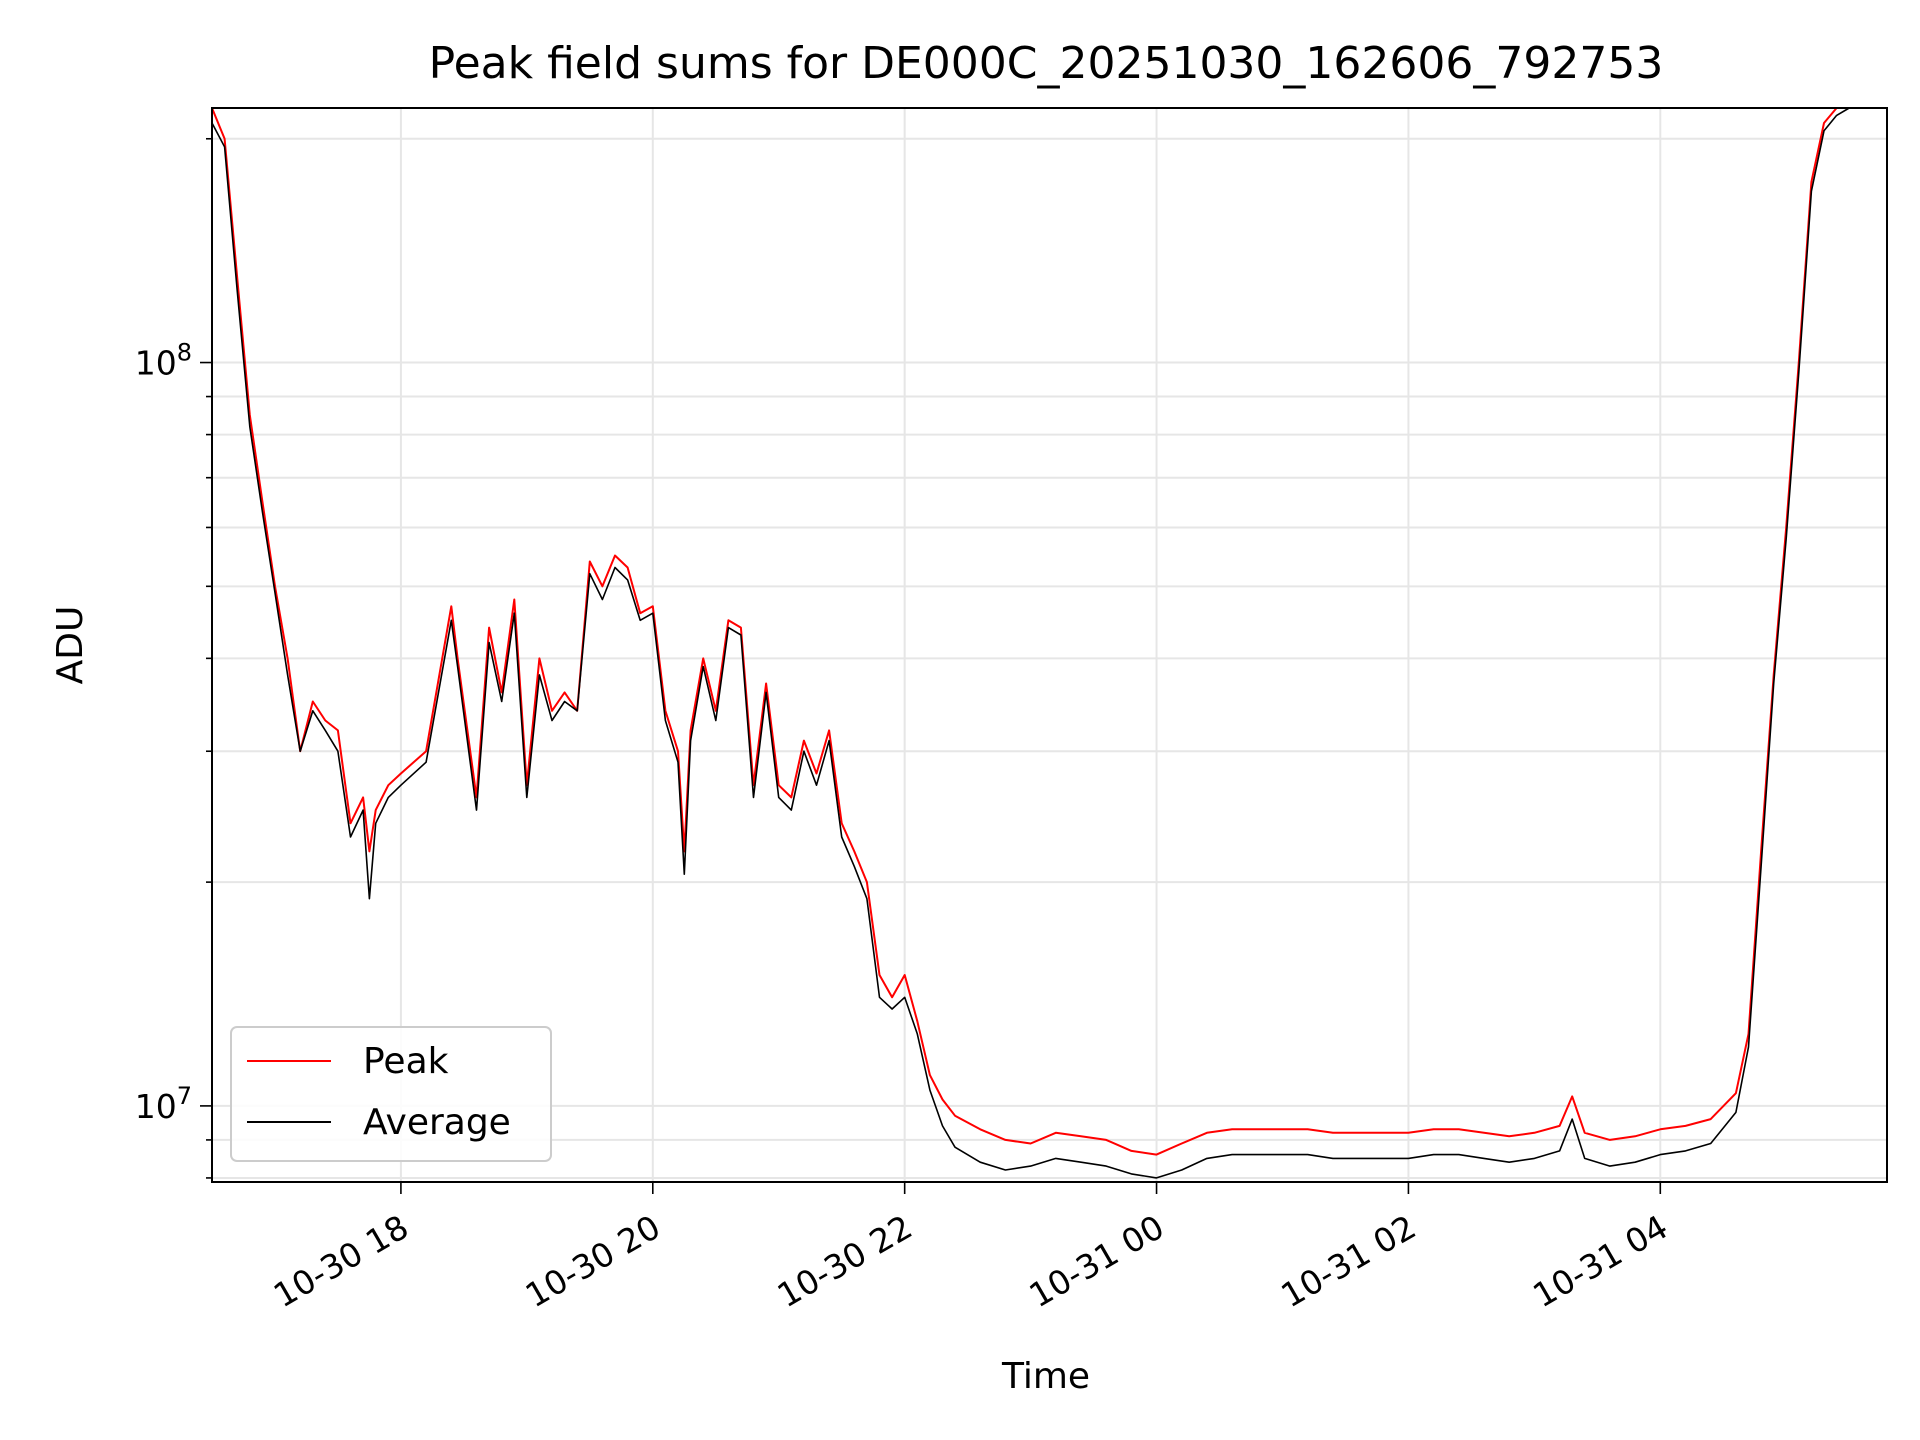 Image resolution: width=1920 pixels, height=1440 pixels. I want to click on x-axis-label: Time, so click(1045, 1376).